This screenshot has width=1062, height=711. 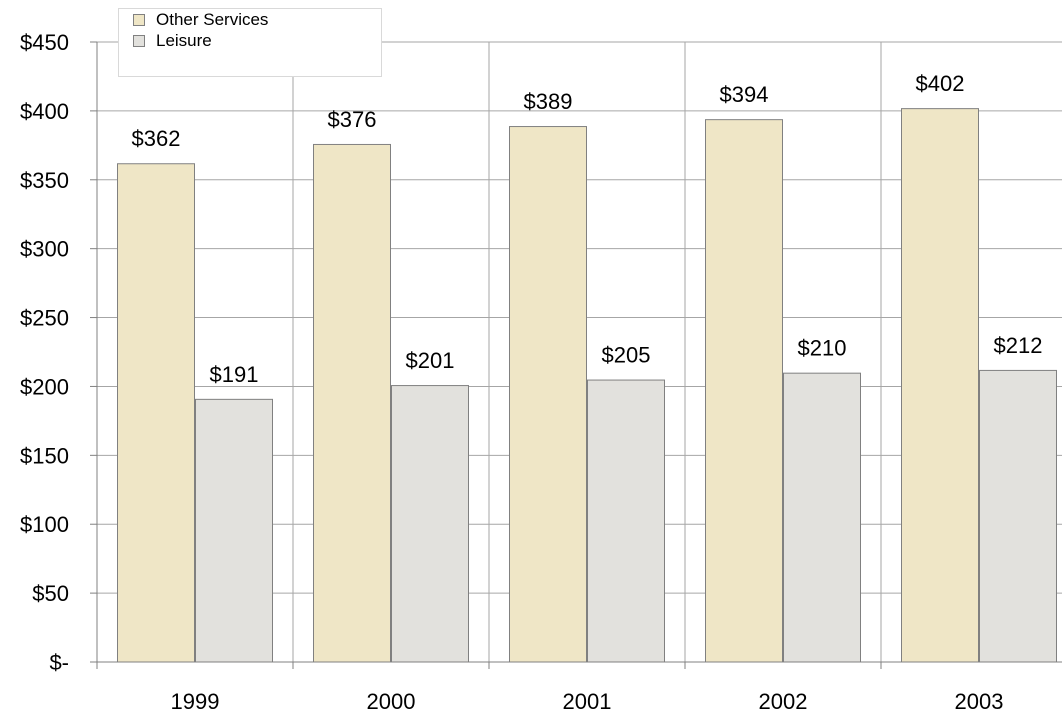 What do you see at coordinates (579, 686) in the screenshot?
I see `x-axis: 1999 2000 2001 2002 2003` at bounding box center [579, 686].